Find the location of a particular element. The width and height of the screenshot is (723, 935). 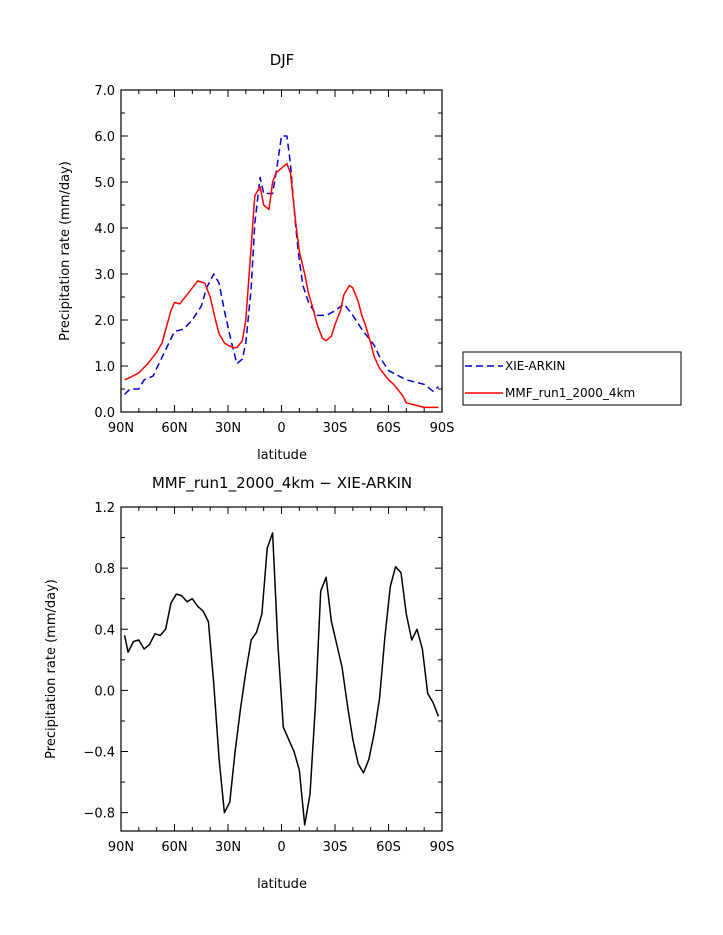

legend-label-mmf: MMF_run1_2000_4km is located at coordinates (570, 393).